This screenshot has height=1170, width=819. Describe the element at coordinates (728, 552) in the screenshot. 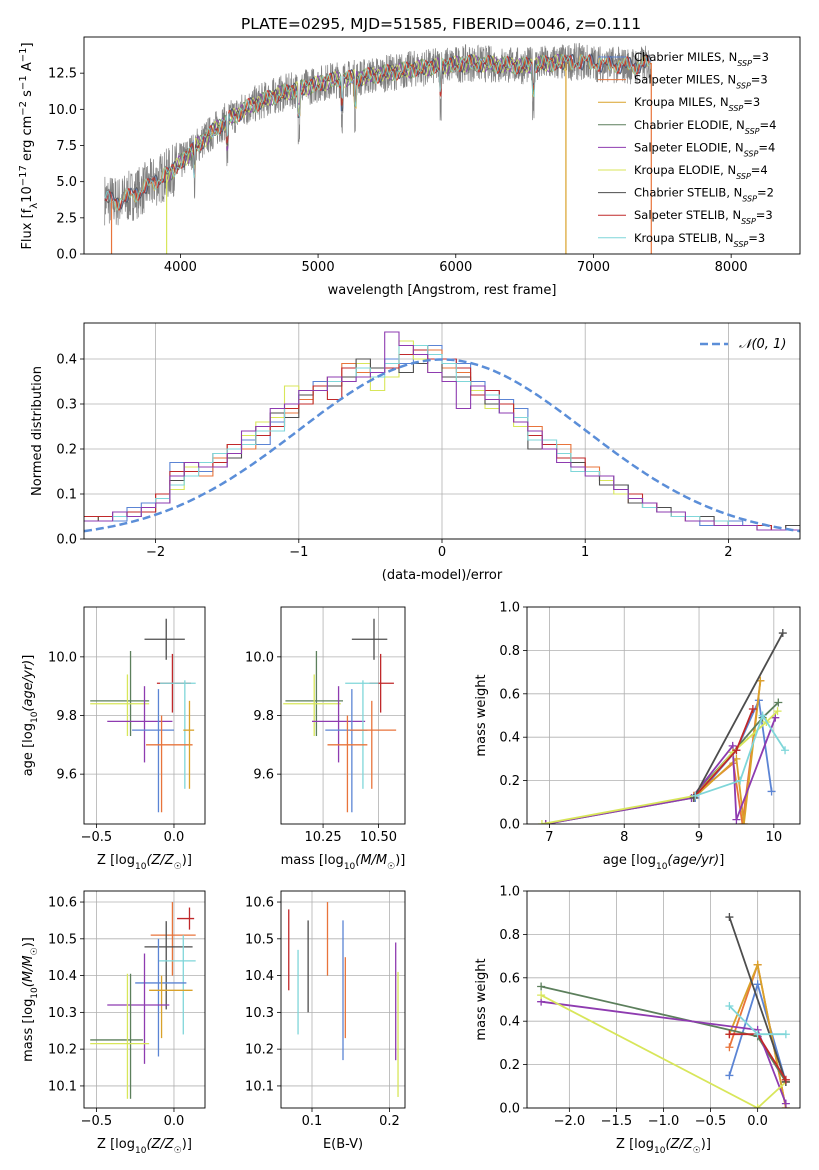

I see `x-tick-label: 2` at that location.